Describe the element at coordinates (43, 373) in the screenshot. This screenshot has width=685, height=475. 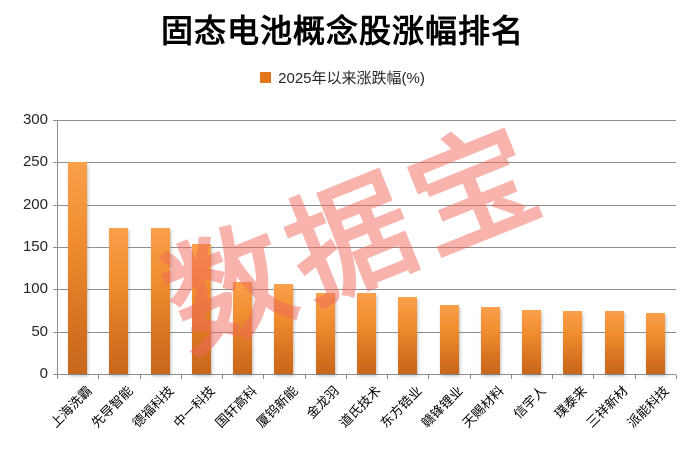
I see `y-axis-label-0: 0` at that location.